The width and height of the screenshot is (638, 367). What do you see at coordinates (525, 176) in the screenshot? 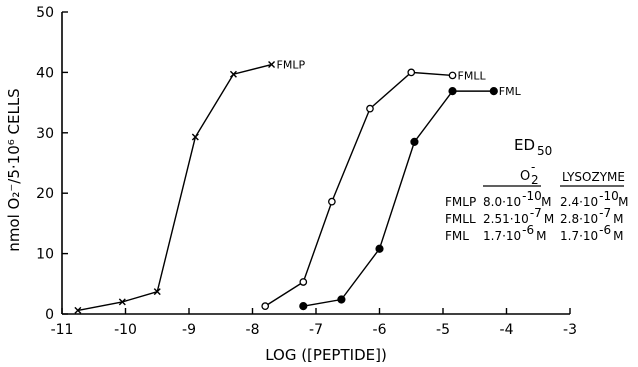
I see `col-header-o2: O` at bounding box center [525, 176].